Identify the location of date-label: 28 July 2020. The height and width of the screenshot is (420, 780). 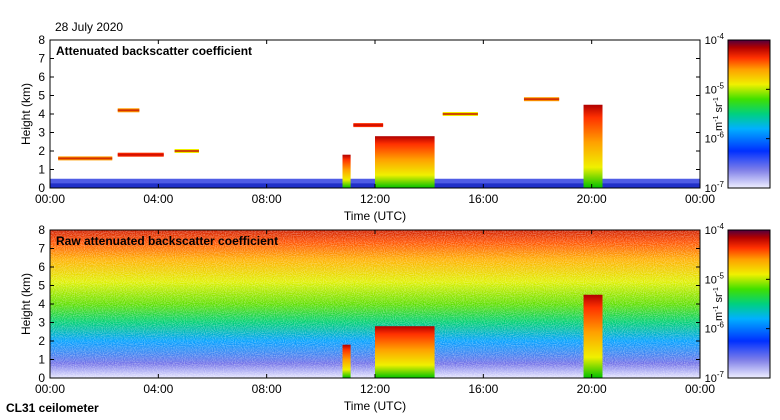
(89, 27).